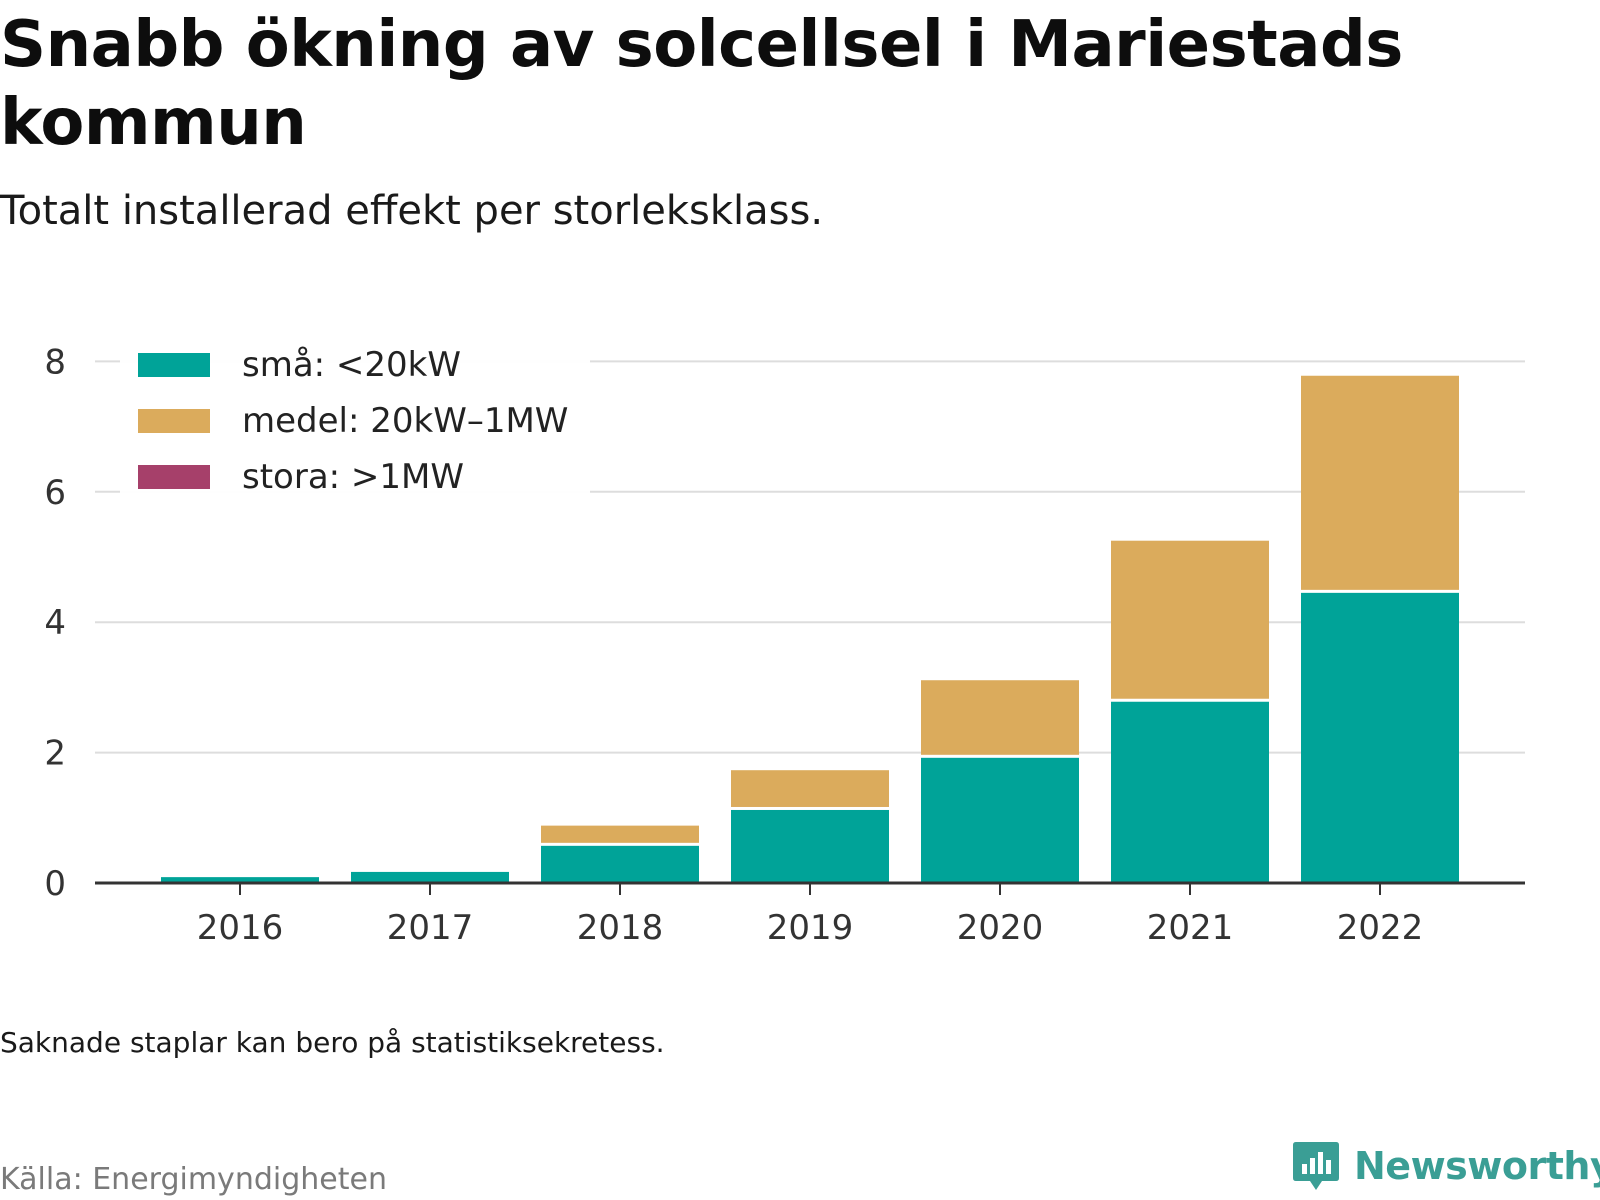  What do you see at coordinates (1190, 792) in the screenshot?
I see `bar-2021-sm-20kw` at bounding box center [1190, 792].